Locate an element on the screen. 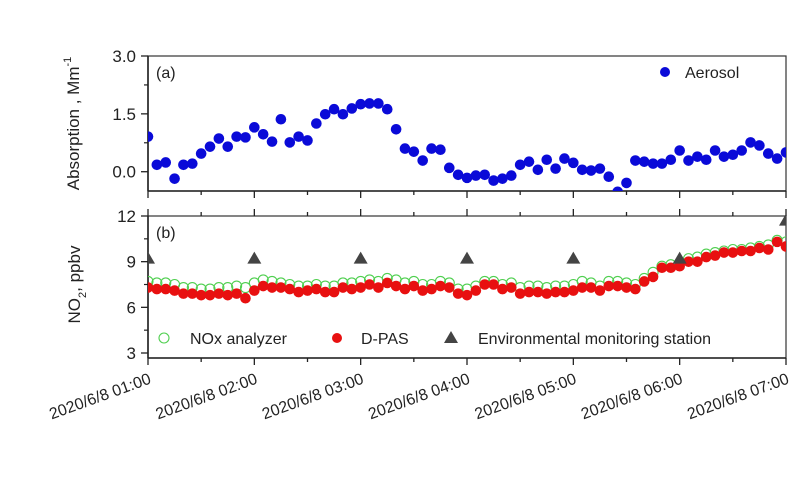 The height and width of the screenshot is (480, 800). panel-label: (a) is located at coordinates (166, 73).